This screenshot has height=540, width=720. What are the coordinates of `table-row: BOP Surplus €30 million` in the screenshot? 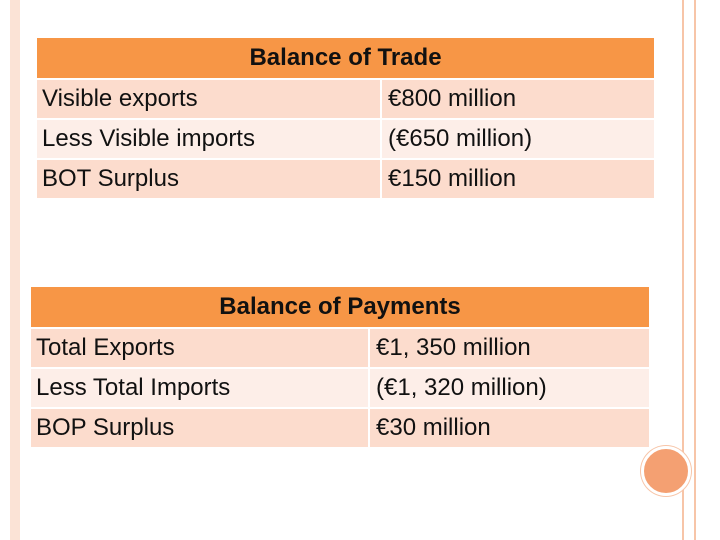 It's located at (340, 427).